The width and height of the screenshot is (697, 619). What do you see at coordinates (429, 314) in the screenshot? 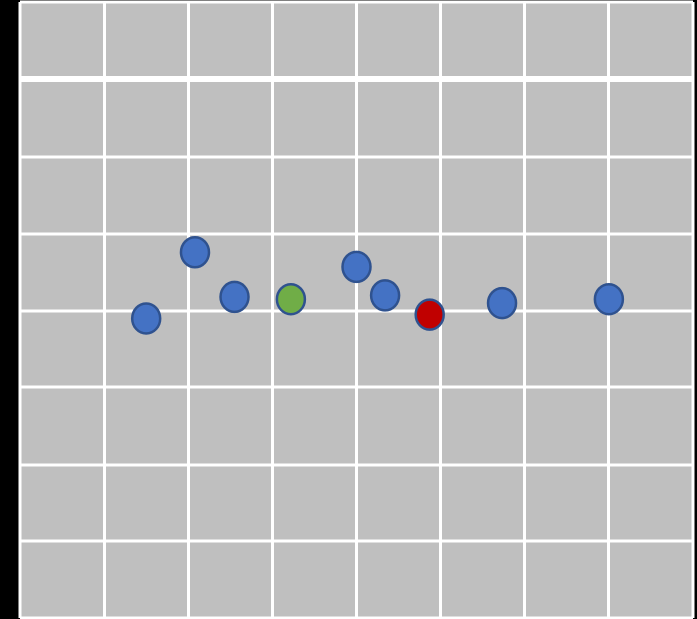
I see `red-dot` at bounding box center [429, 314].